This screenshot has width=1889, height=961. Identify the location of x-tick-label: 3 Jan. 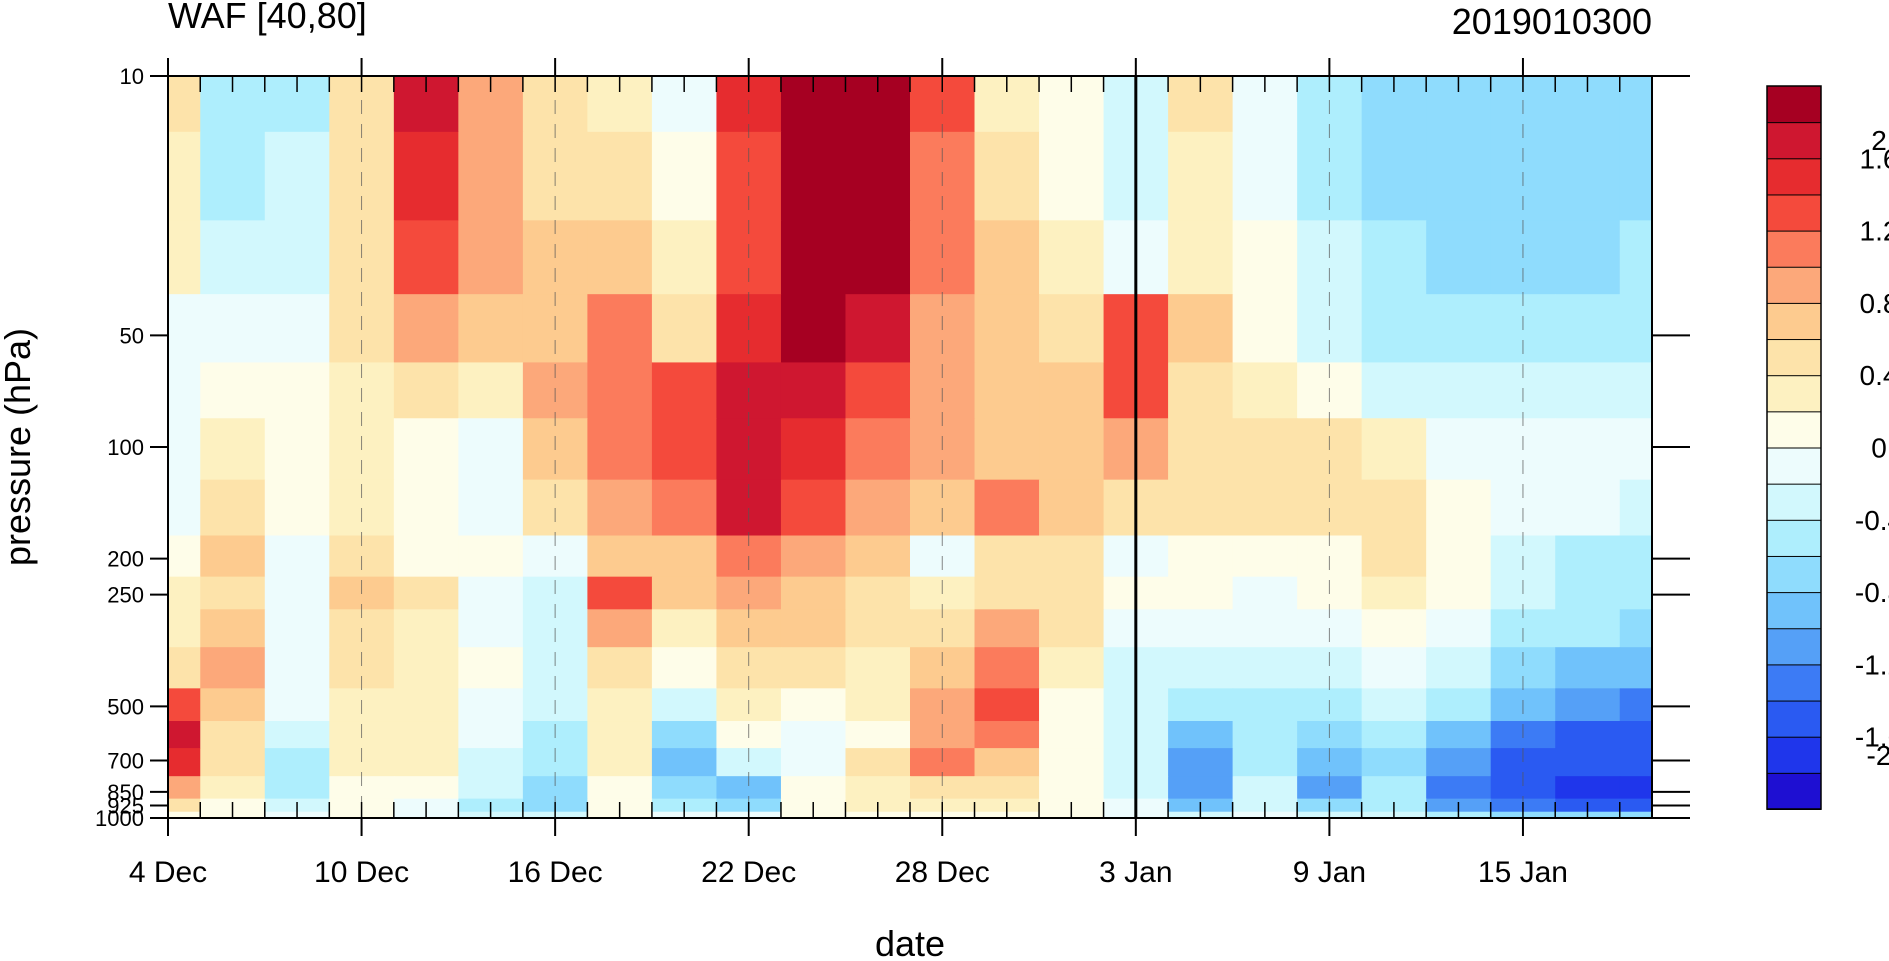
(1135, 872).